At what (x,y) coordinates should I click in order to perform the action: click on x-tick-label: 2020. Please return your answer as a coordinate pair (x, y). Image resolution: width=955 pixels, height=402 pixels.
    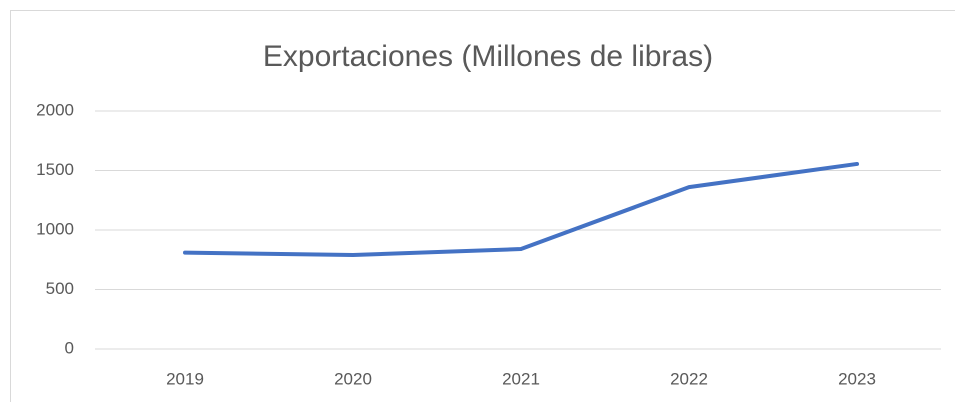
    Looking at the image, I should click on (353, 378).